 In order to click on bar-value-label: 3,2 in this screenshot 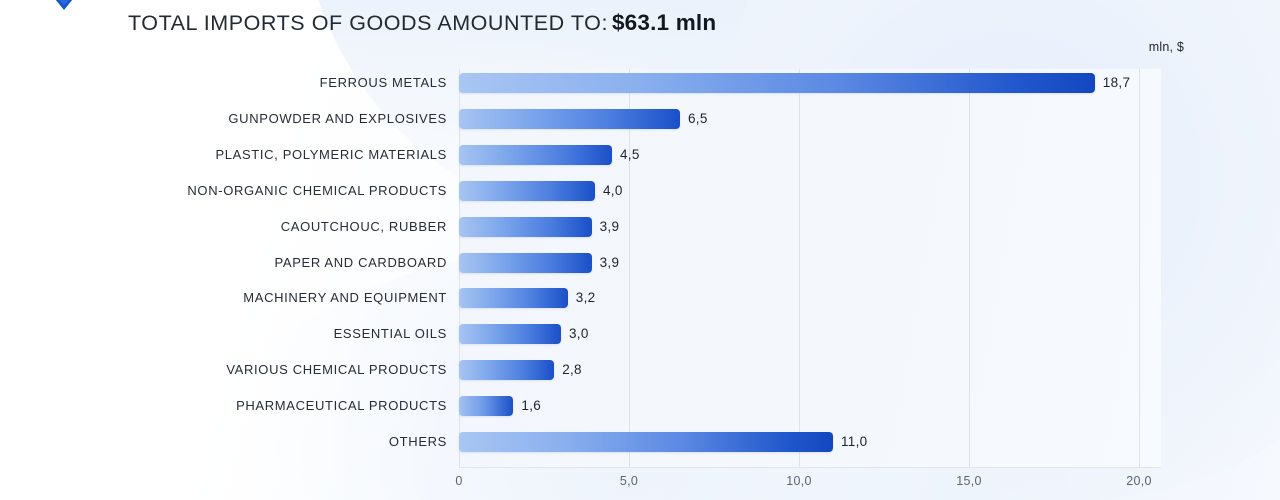, I will do `click(585, 298)`.